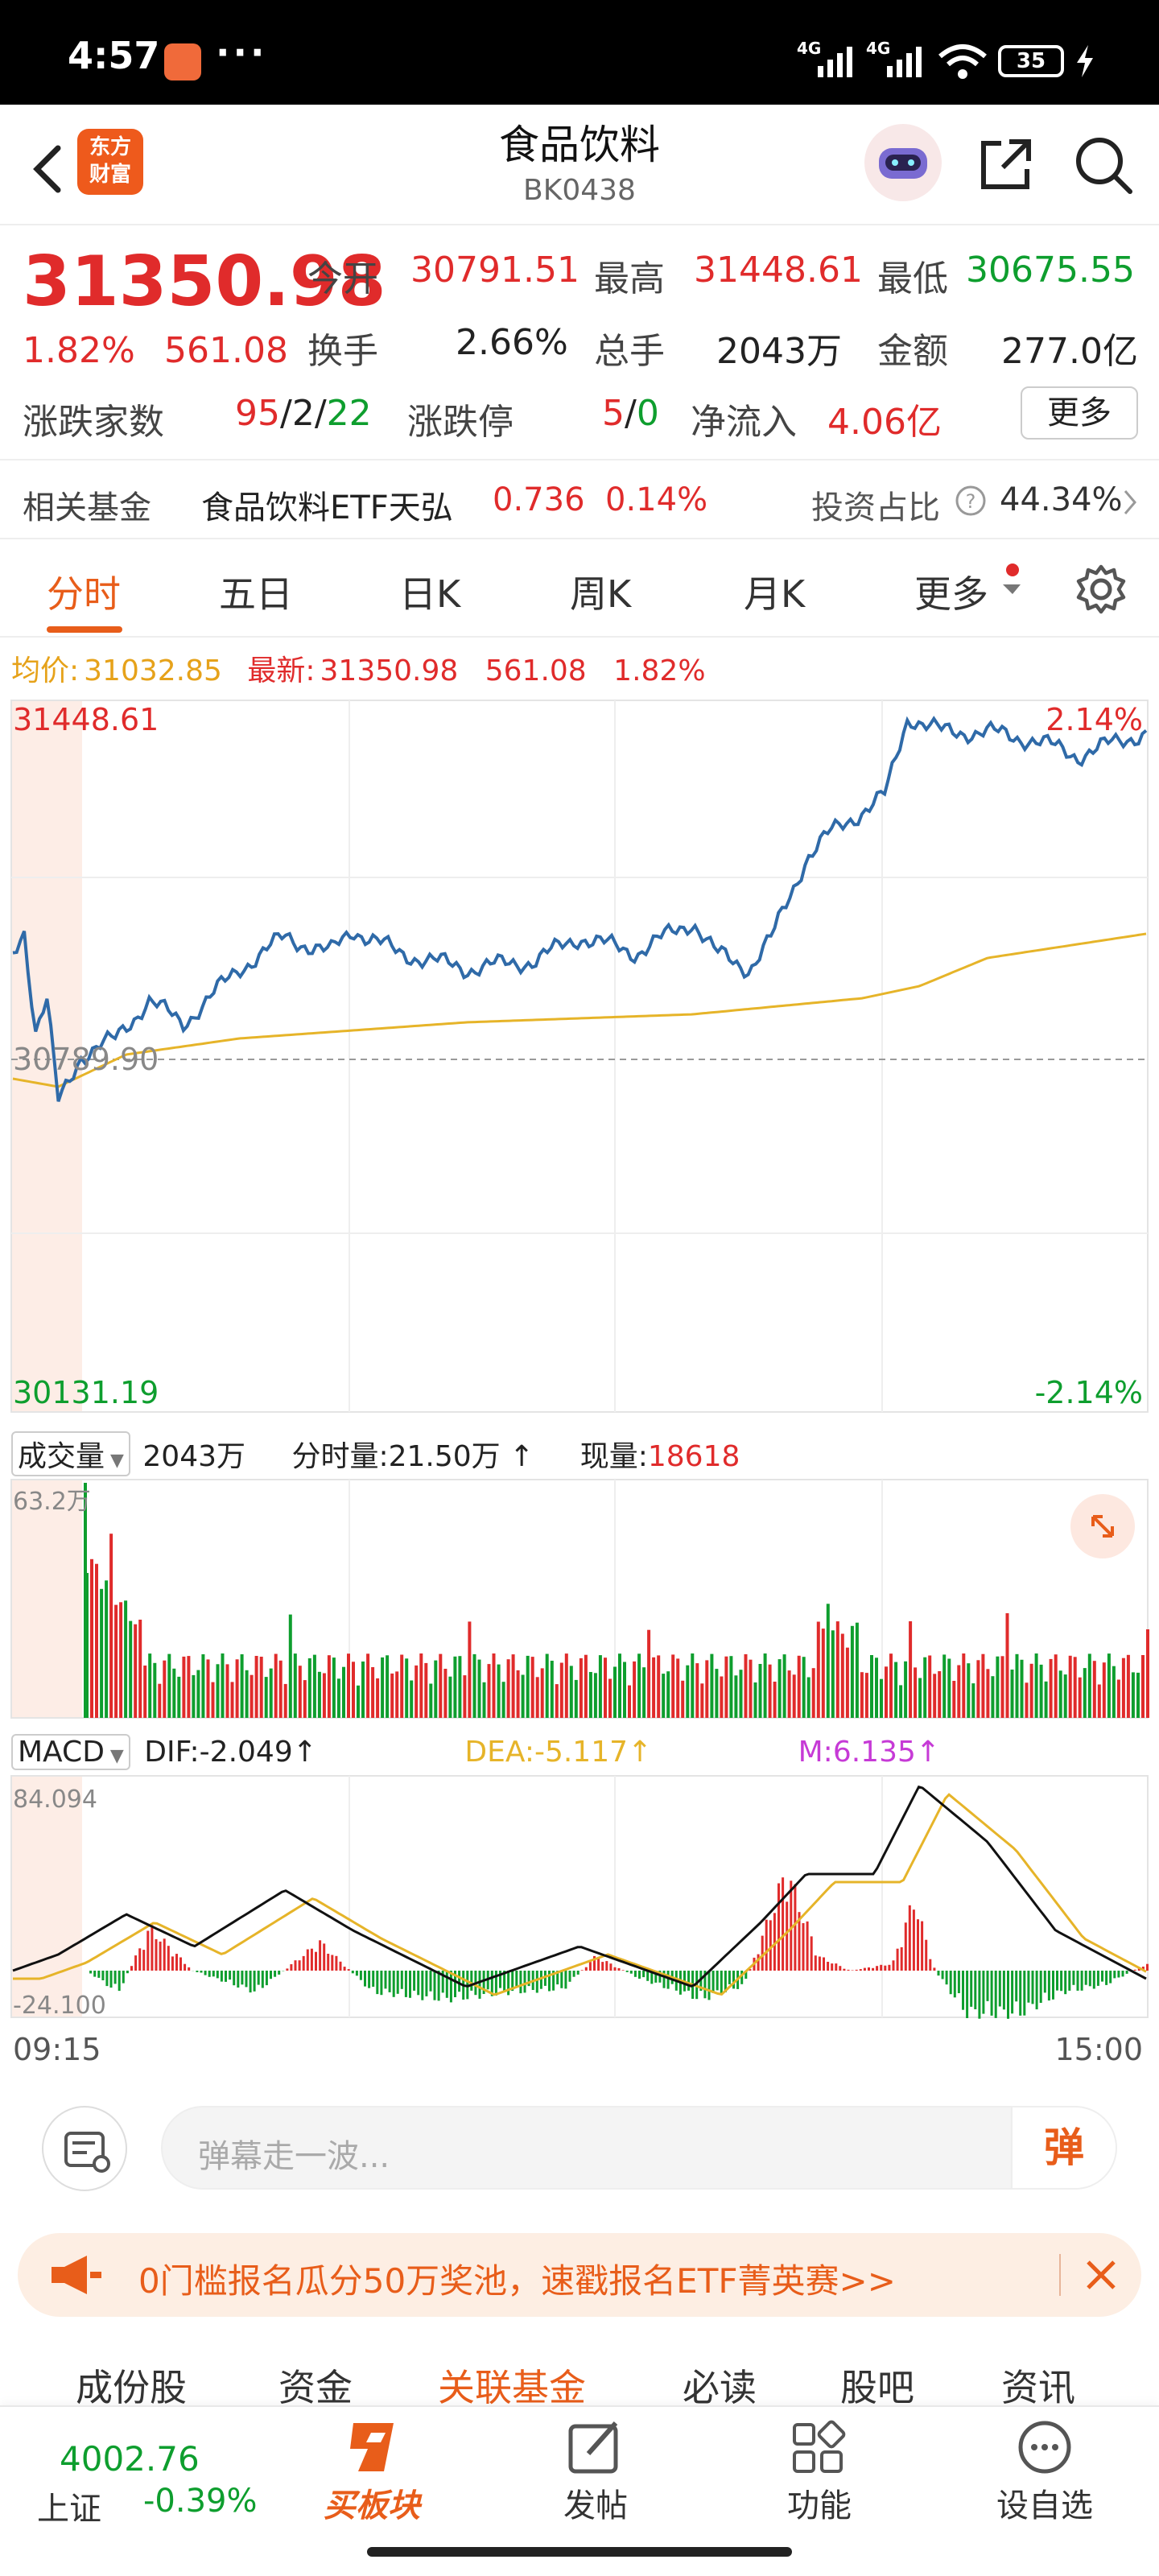  I want to click on assistant-avatar, so click(903, 162).